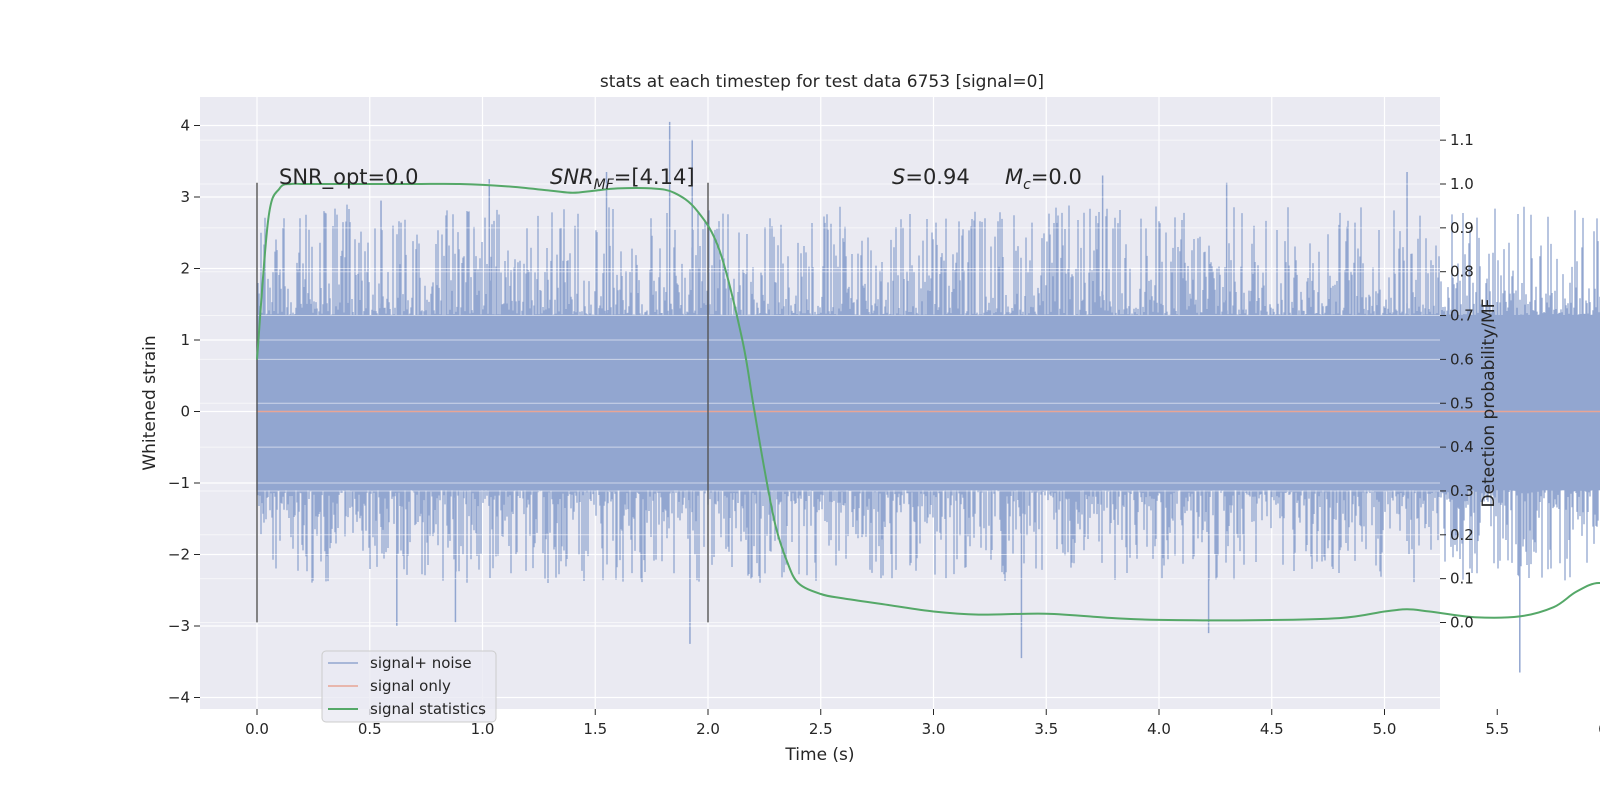  Describe the element at coordinates (708, 729) in the screenshot. I see `x-tick-label-4: 2.0` at that location.